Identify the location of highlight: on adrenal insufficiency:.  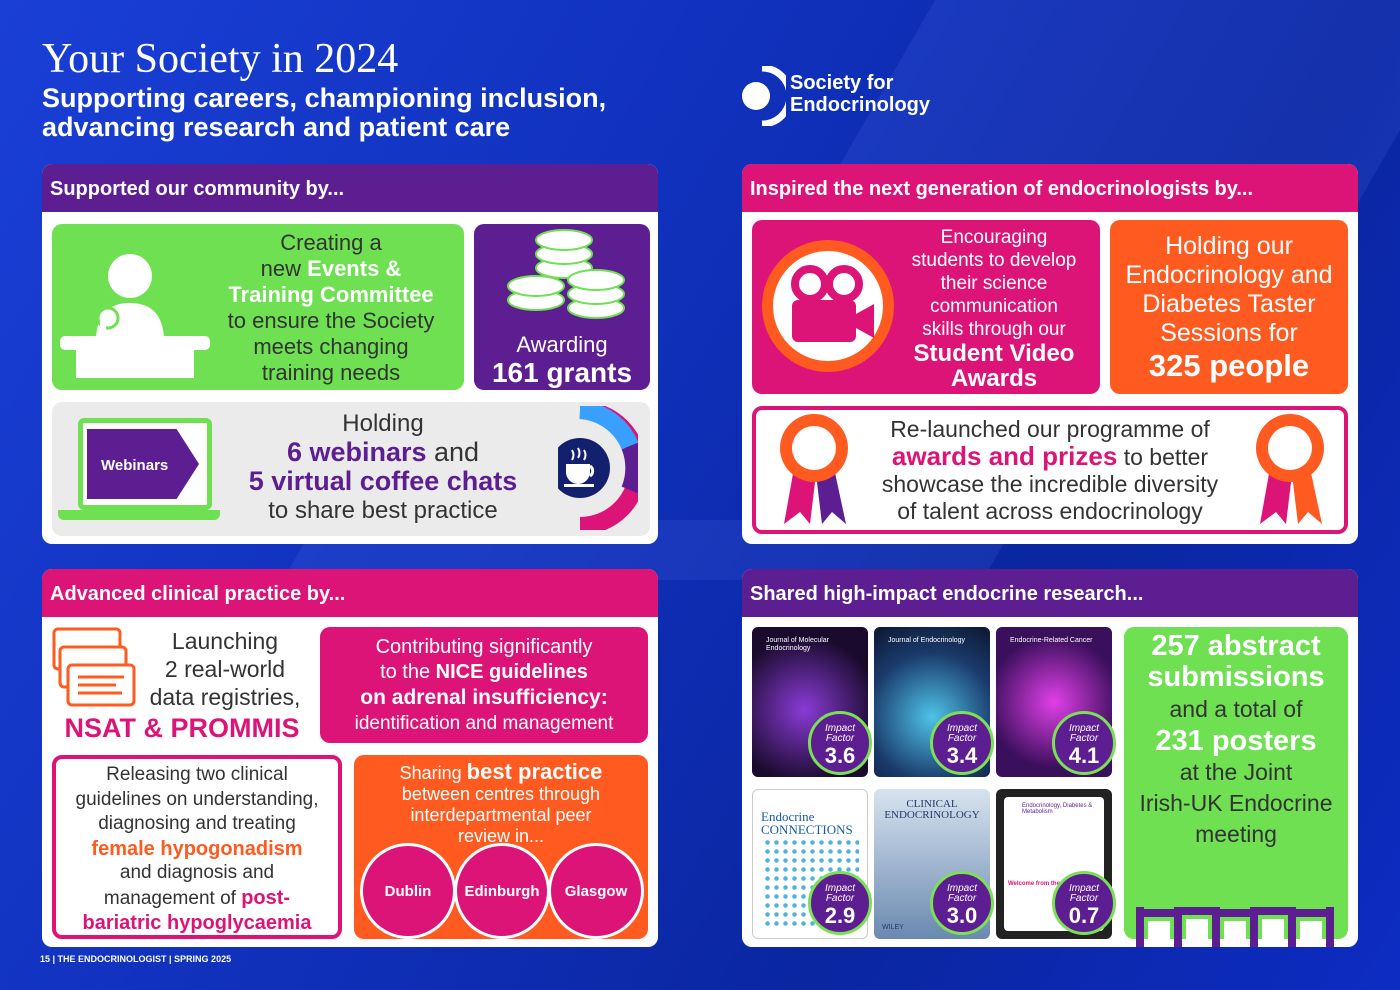
(484, 697).